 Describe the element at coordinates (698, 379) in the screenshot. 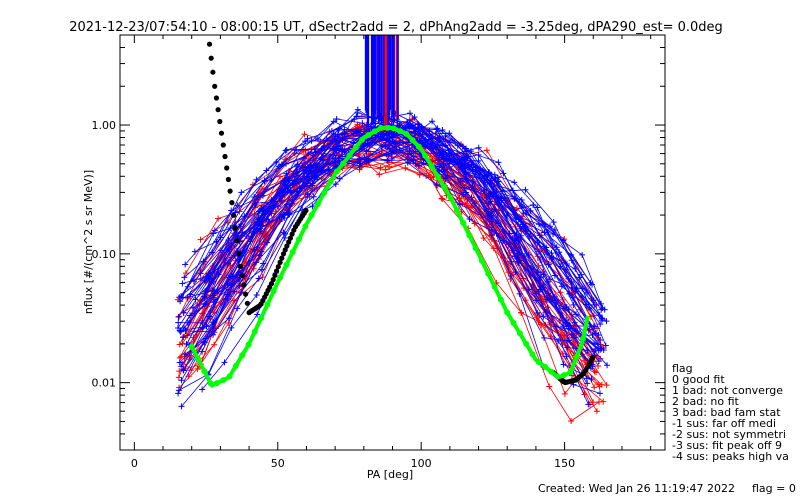

I see `legend-item-0: 0 good fit` at that location.